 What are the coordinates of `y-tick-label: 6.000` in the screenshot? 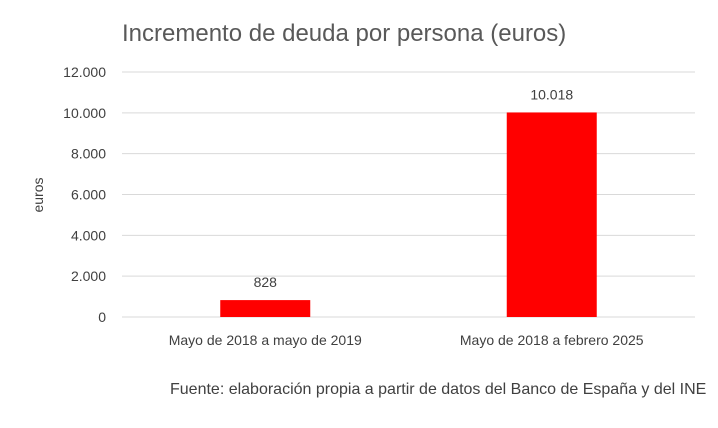 It's located at (88, 195).